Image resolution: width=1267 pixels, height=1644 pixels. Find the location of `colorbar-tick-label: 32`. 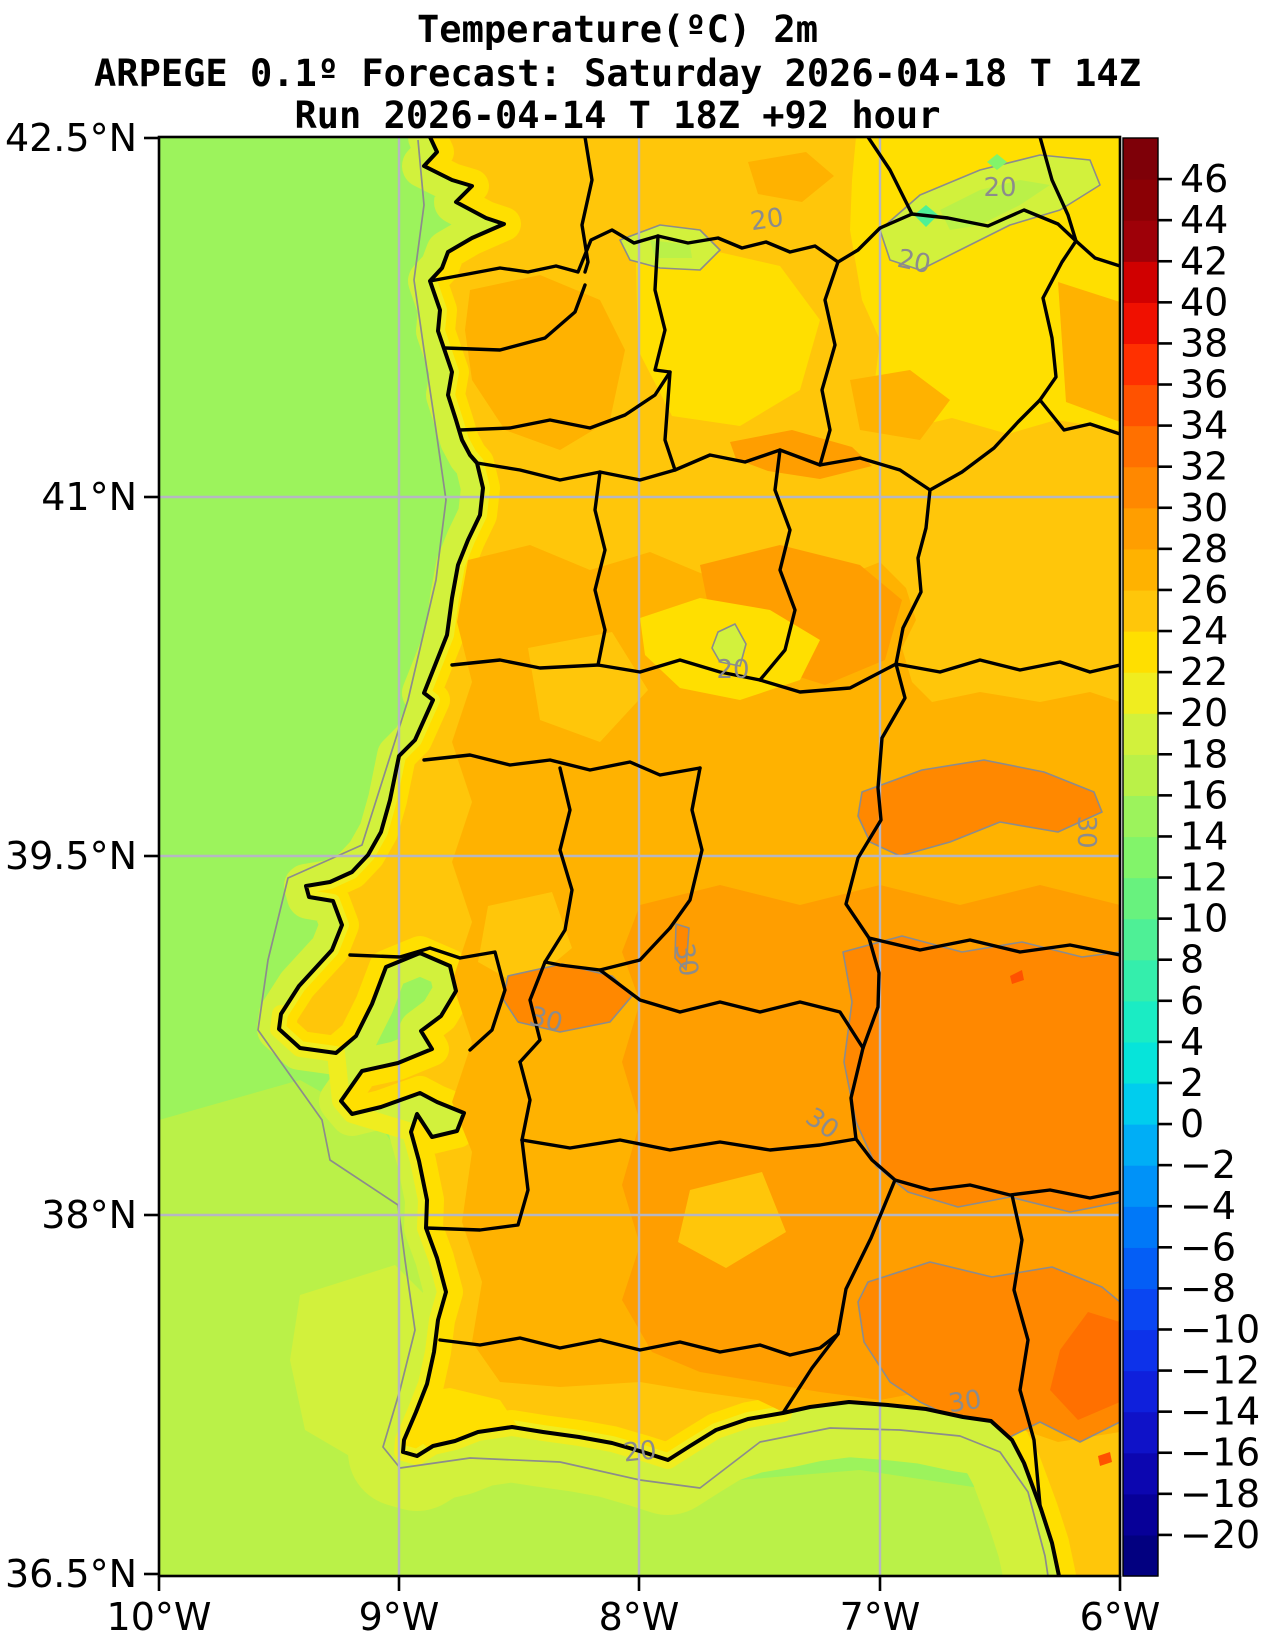

colorbar-tick-label: 32 is located at coordinates (1204, 467).